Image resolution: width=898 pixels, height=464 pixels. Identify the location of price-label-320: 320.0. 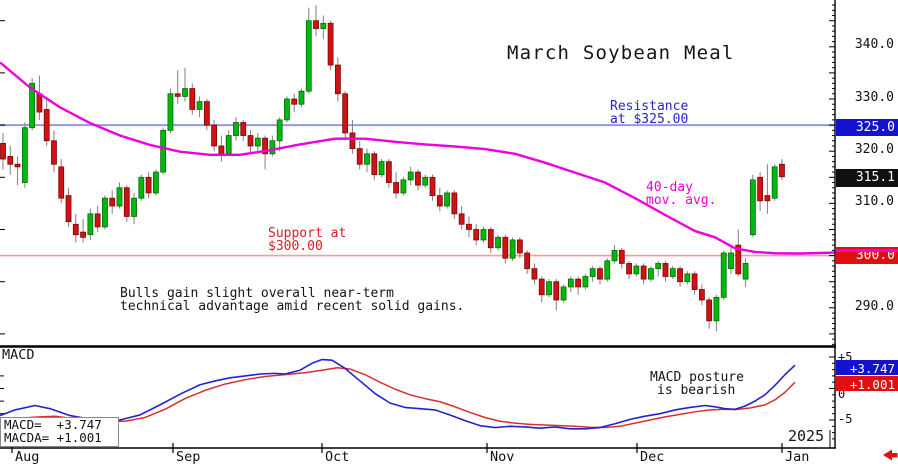
(874, 149).